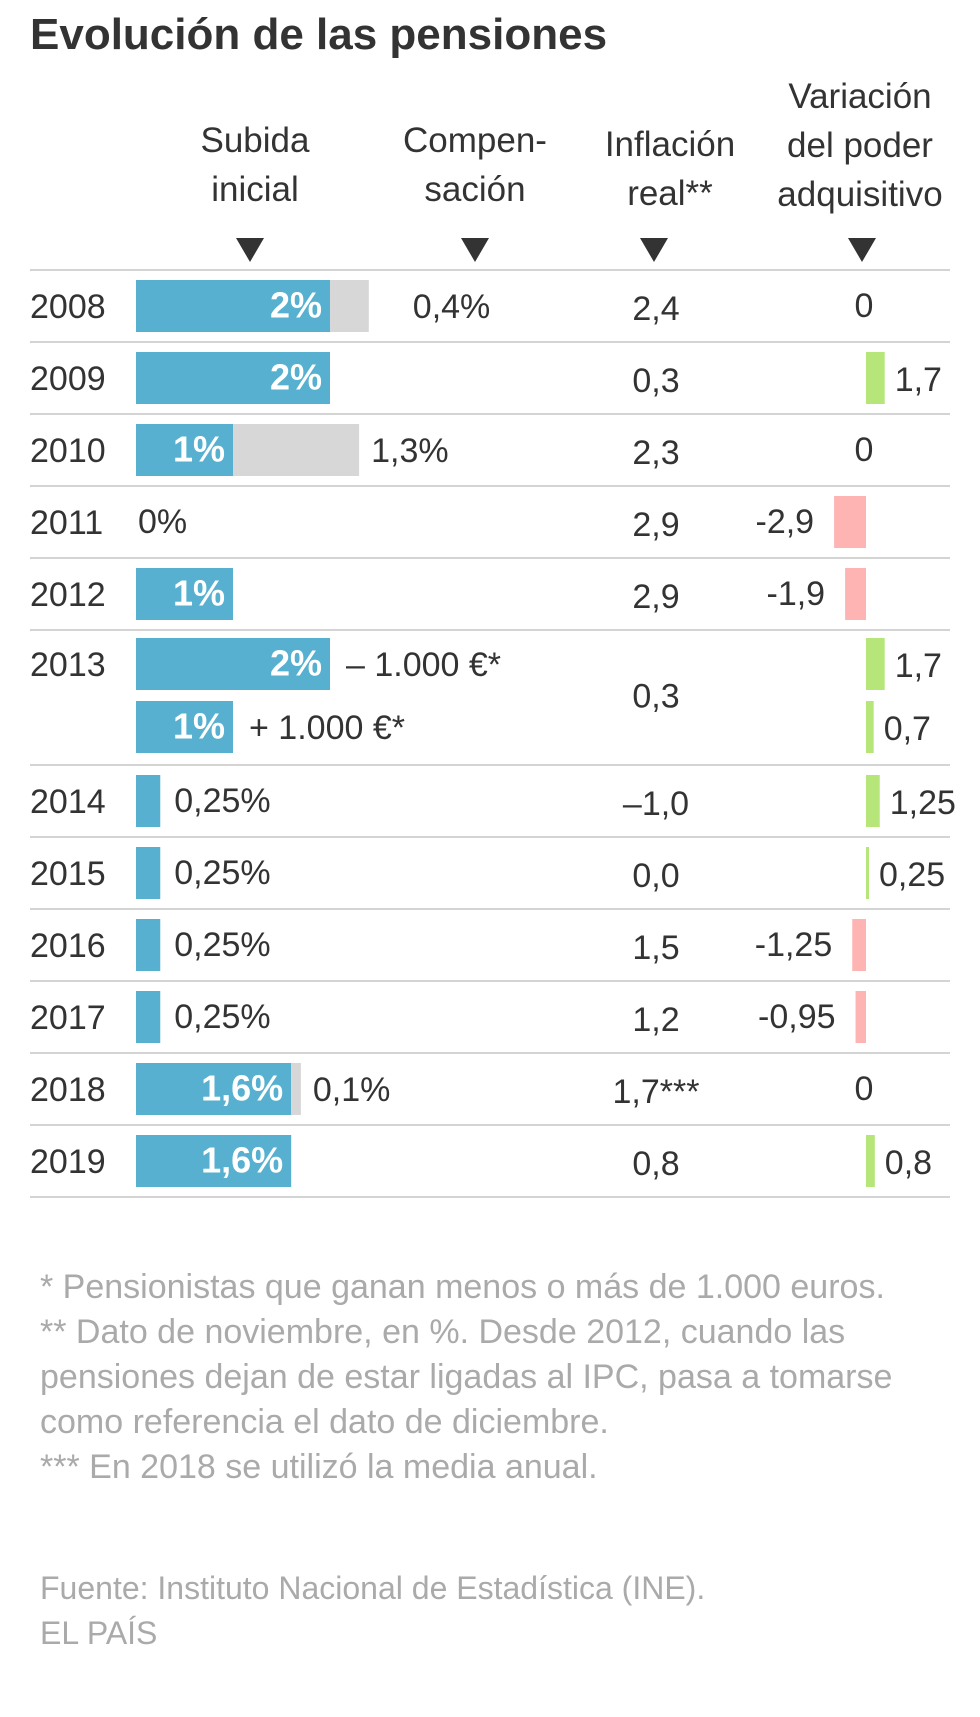 Image resolution: width=980 pixels, height=1717 pixels. What do you see at coordinates (68, 451) in the screenshot?
I see `year-label: 2010` at bounding box center [68, 451].